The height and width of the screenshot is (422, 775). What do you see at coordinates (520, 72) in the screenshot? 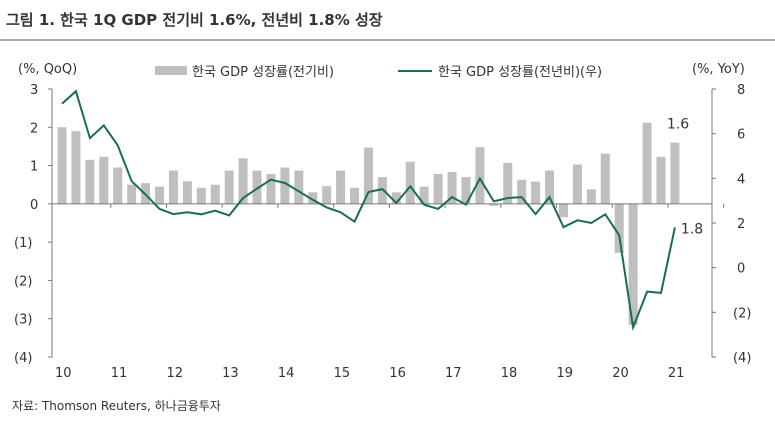
I see `legend-line-label: 한국 GDP 성장률(전년비)(우)` at bounding box center [520, 72].